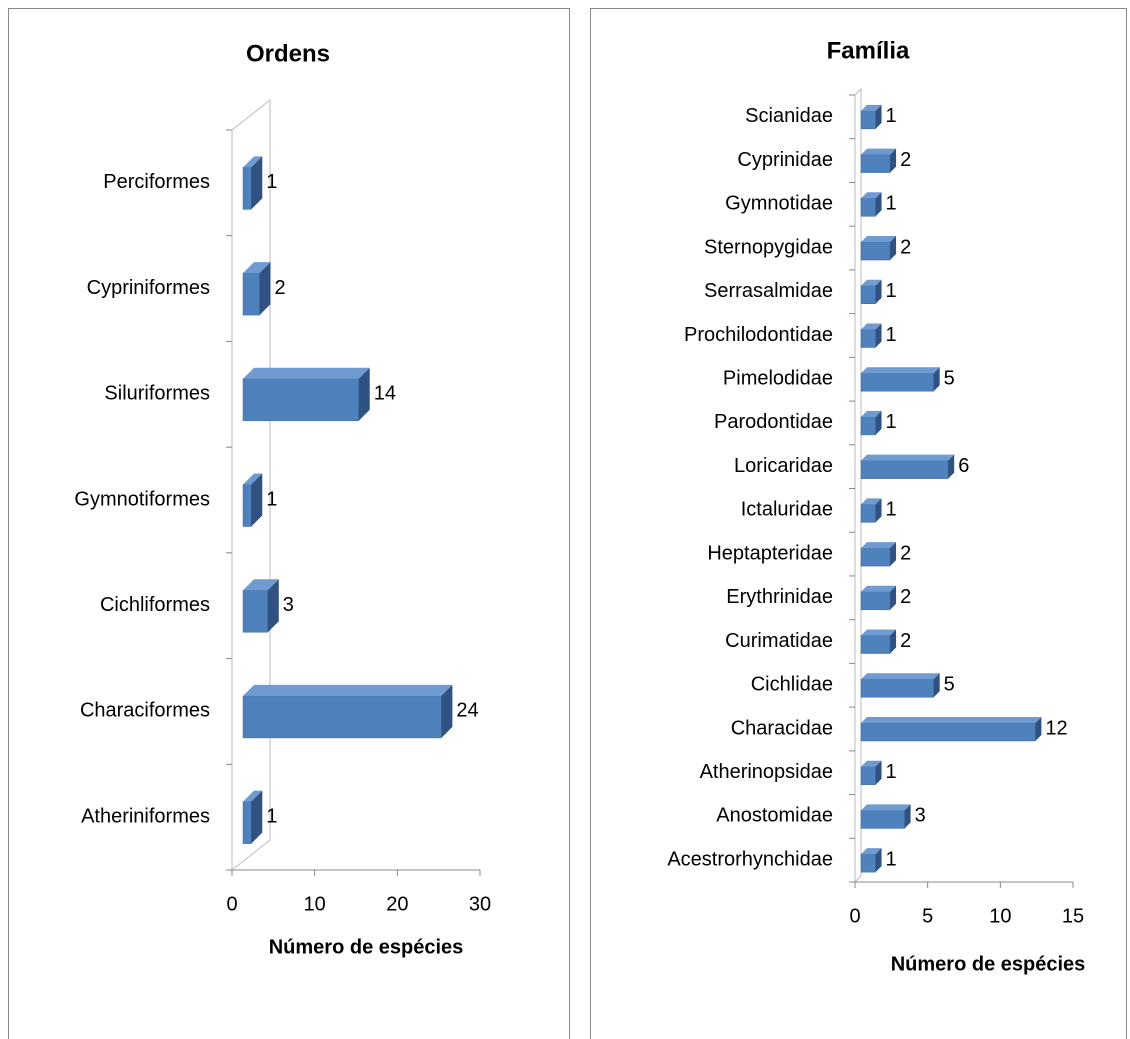 This screenshot has width=1130, height=1039. I want to click on chart-title: Família, so click(868, 50).